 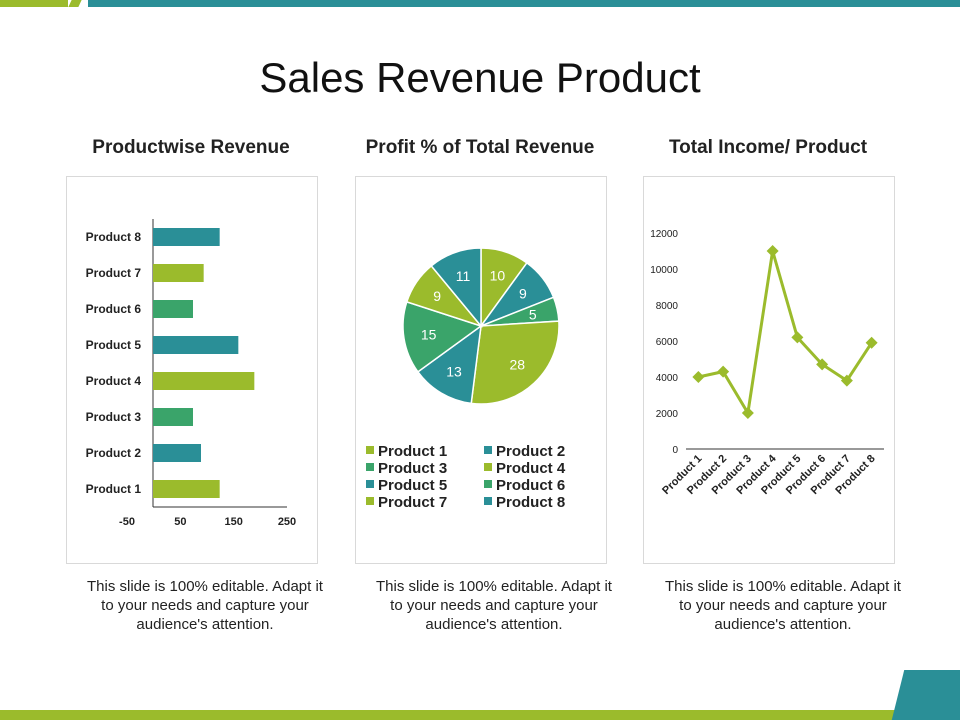 What do you see at coordinates (114, 309) in the screenshot?
I see `bar-category-label: Product 6` at bounding box center [114, 309].